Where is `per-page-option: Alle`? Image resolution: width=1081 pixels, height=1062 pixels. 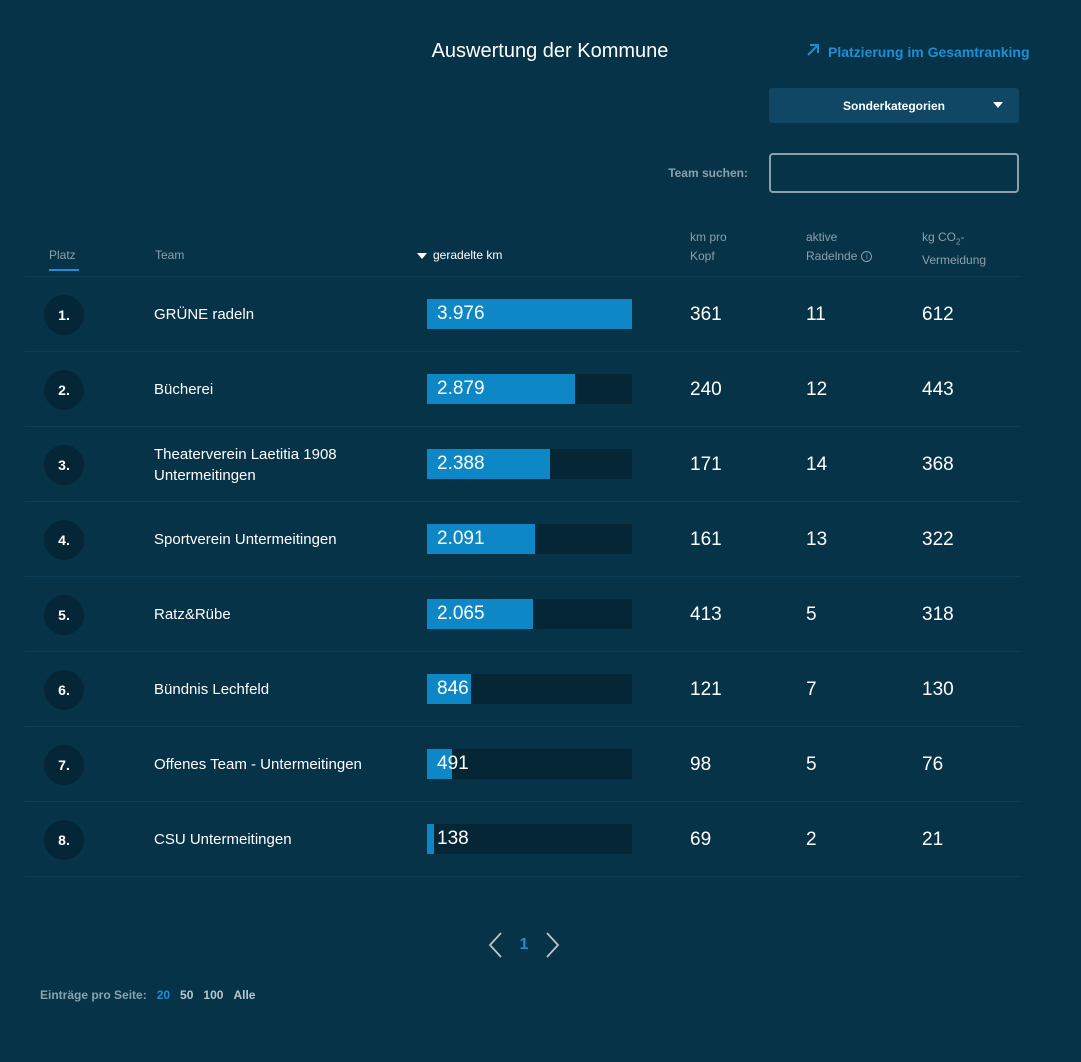 per-page-option: Alle is located at coordinates (244, 995).